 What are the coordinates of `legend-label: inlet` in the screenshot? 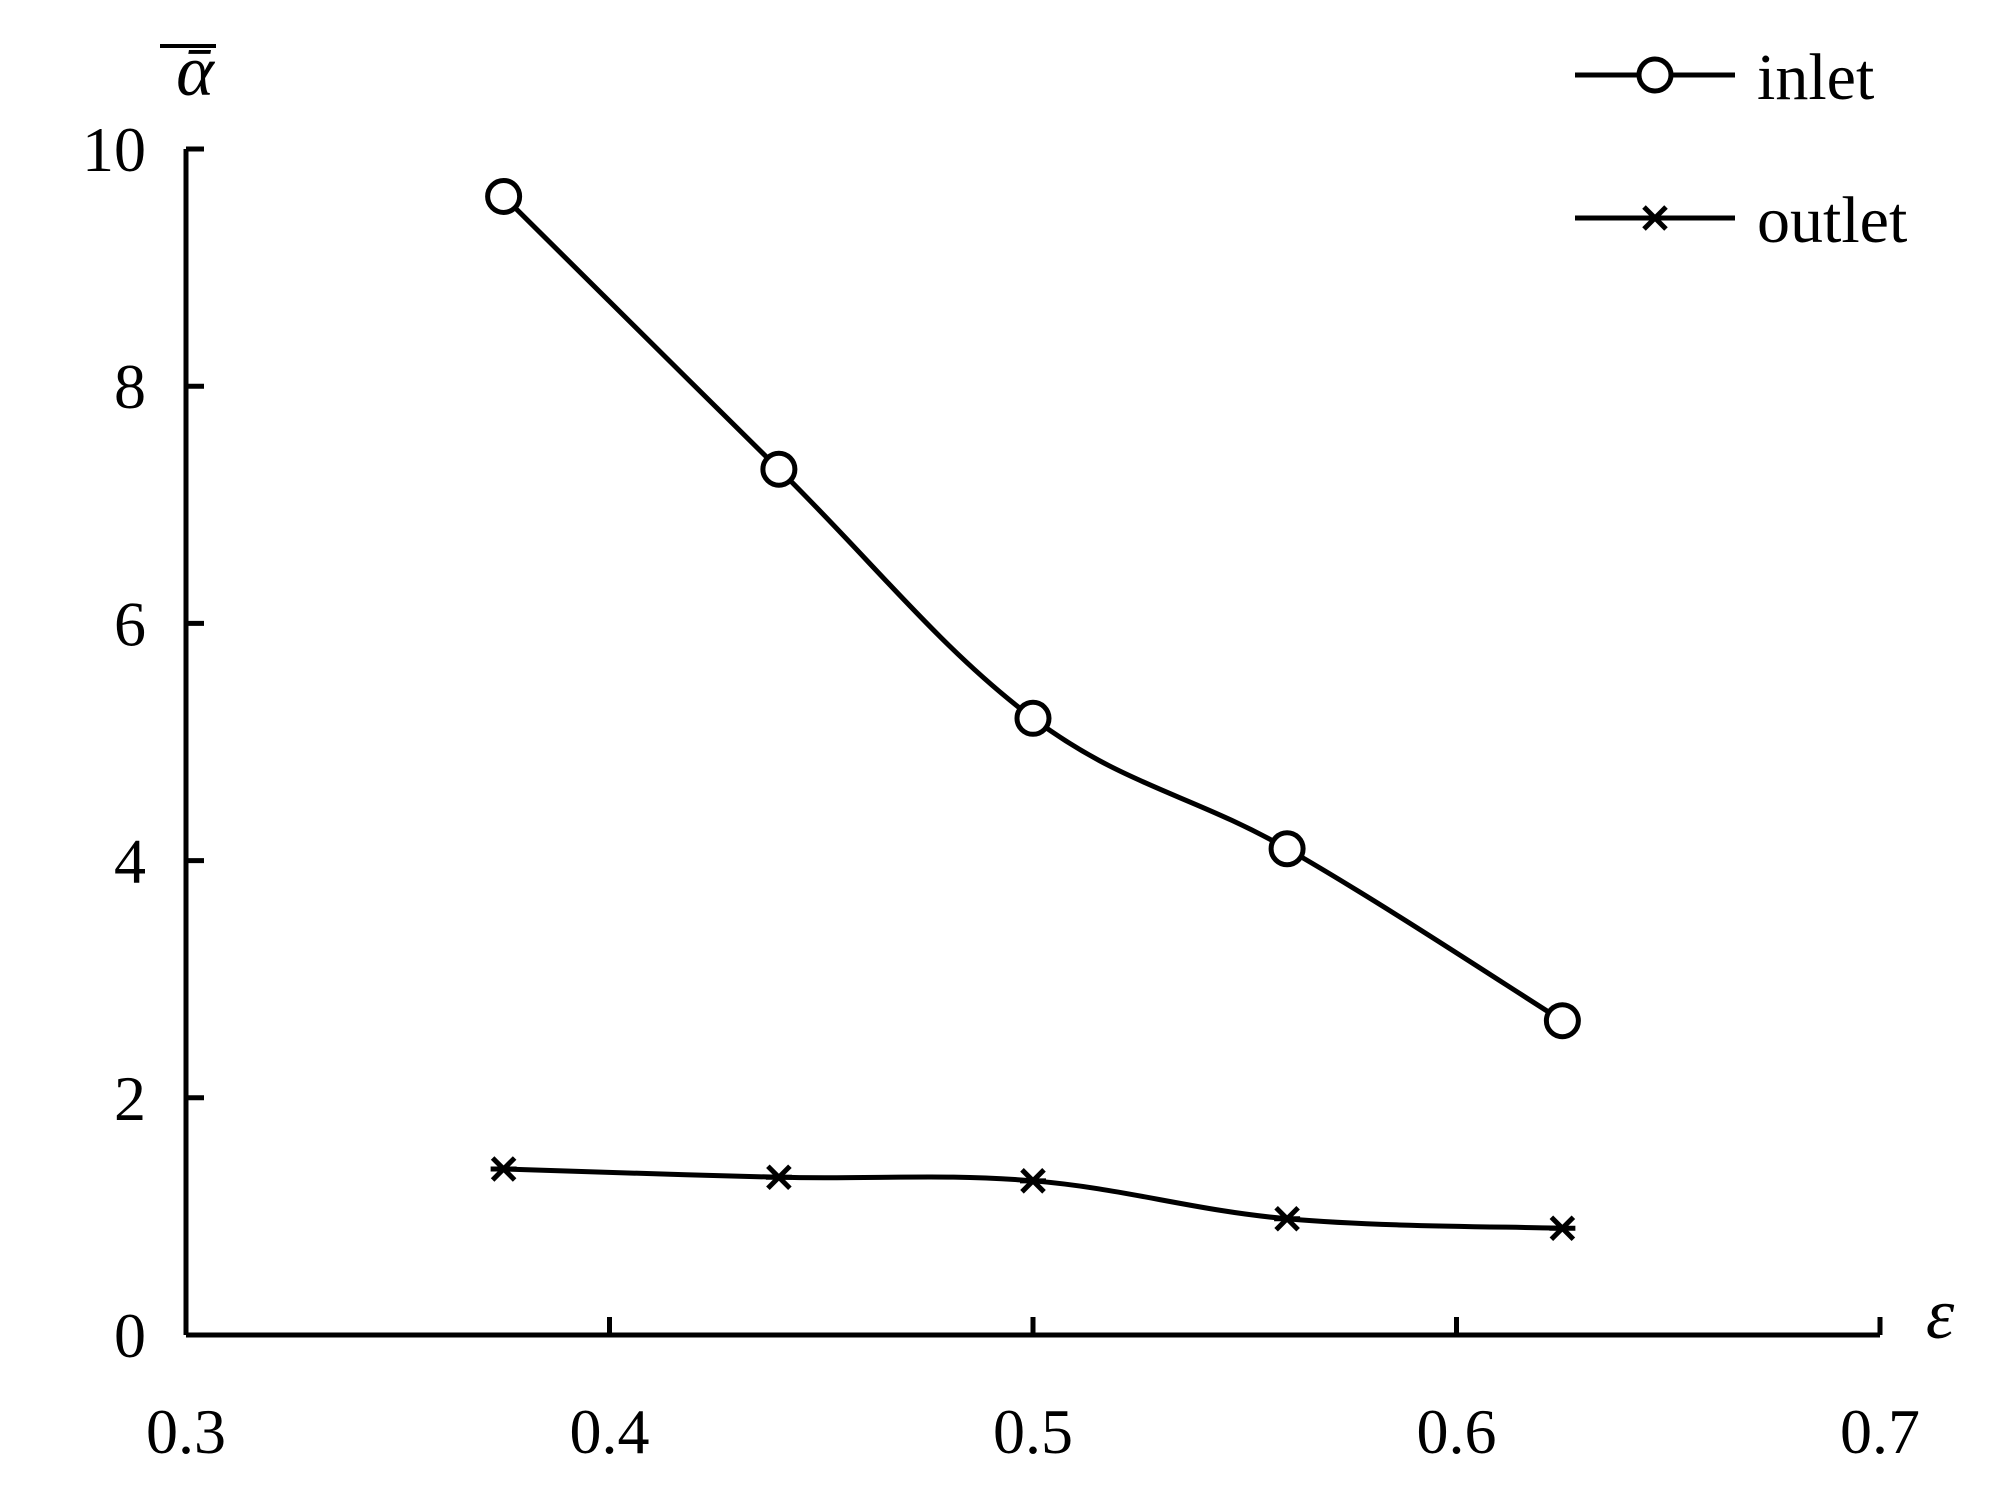 It's located at (1815, 77).